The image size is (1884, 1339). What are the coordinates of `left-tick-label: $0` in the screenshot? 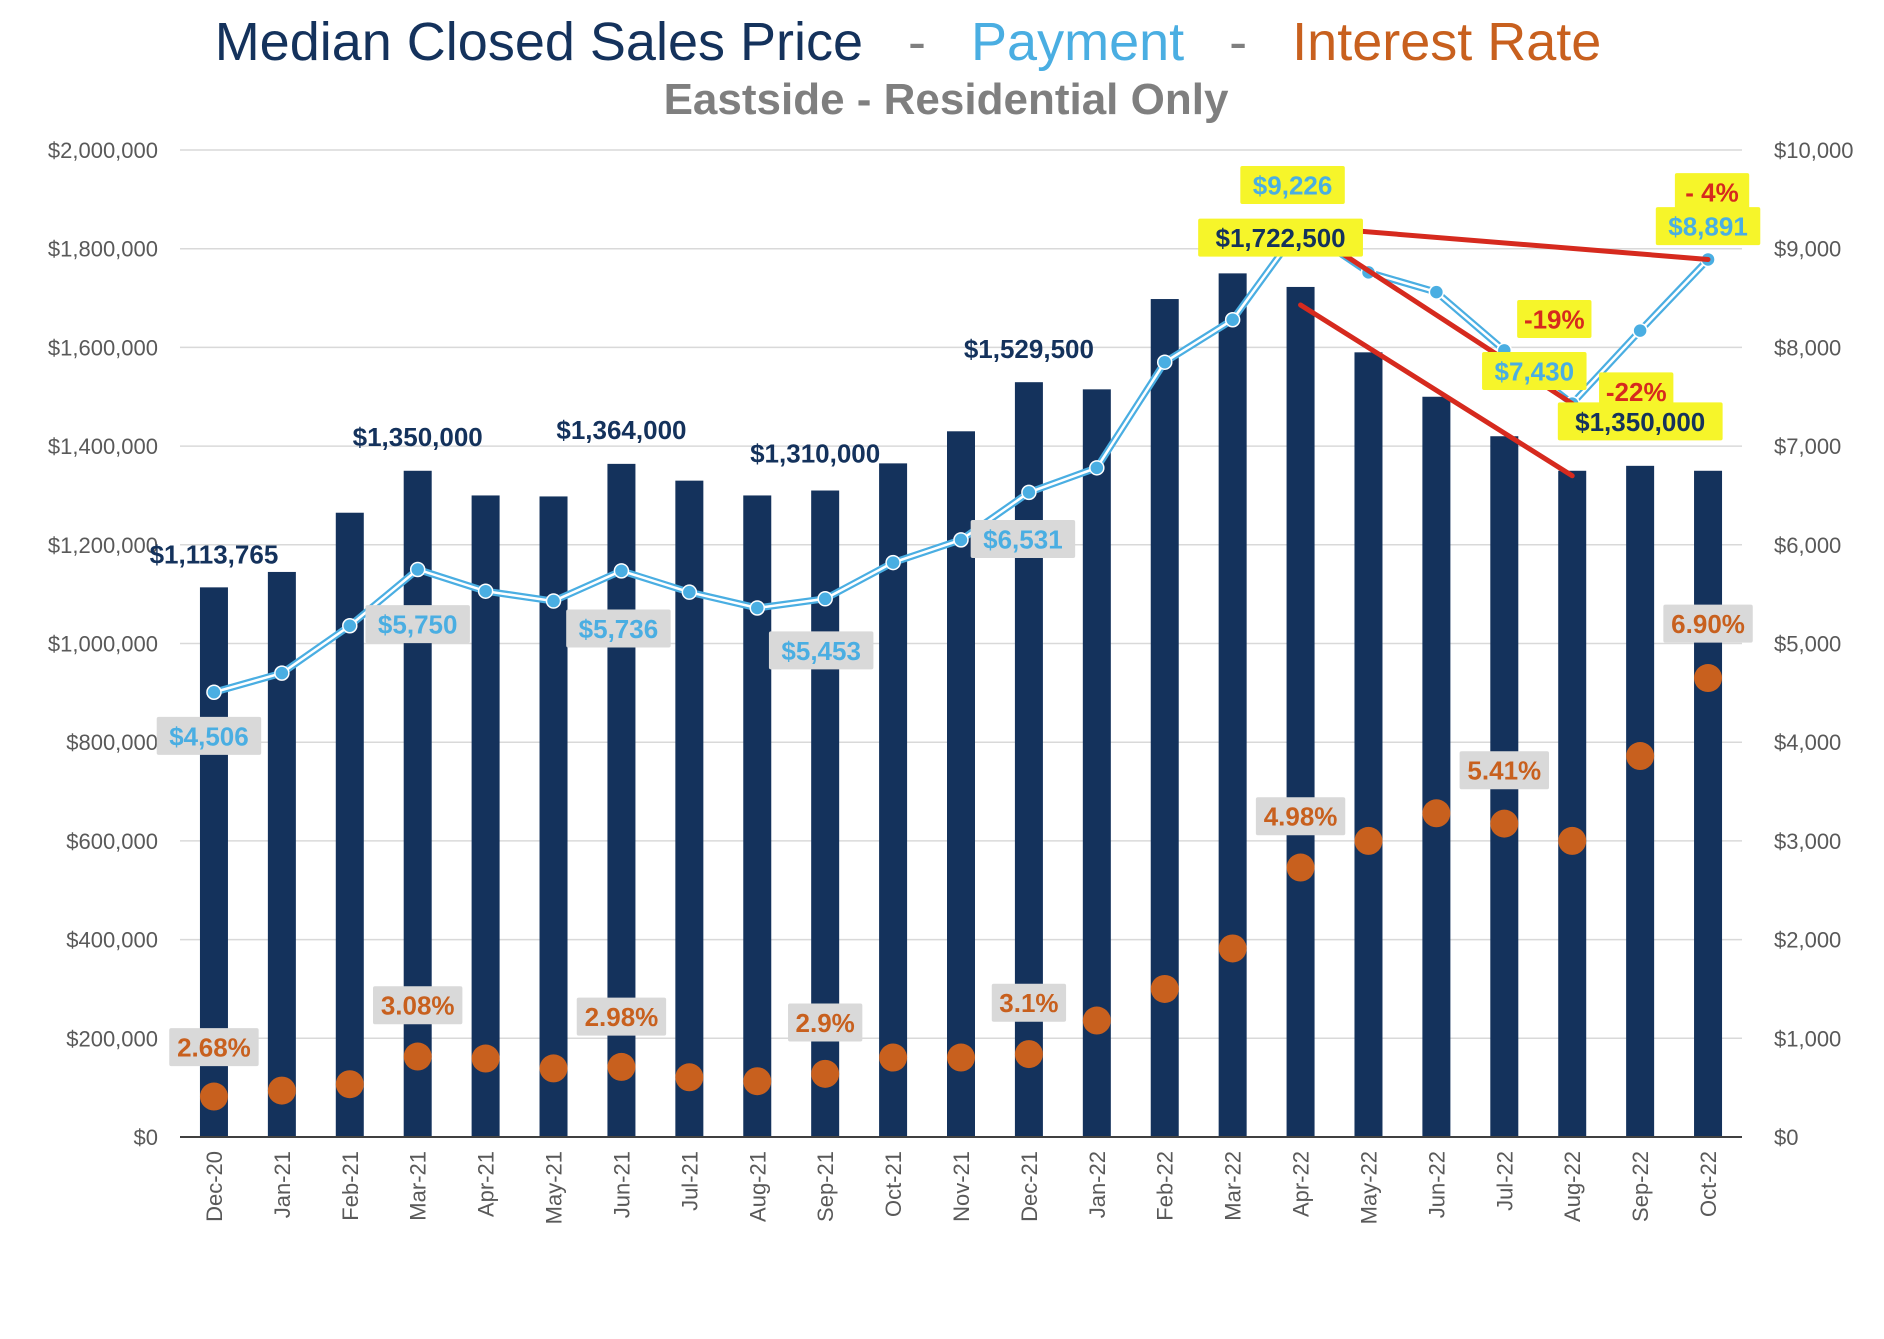 It's located at (146, 1137).